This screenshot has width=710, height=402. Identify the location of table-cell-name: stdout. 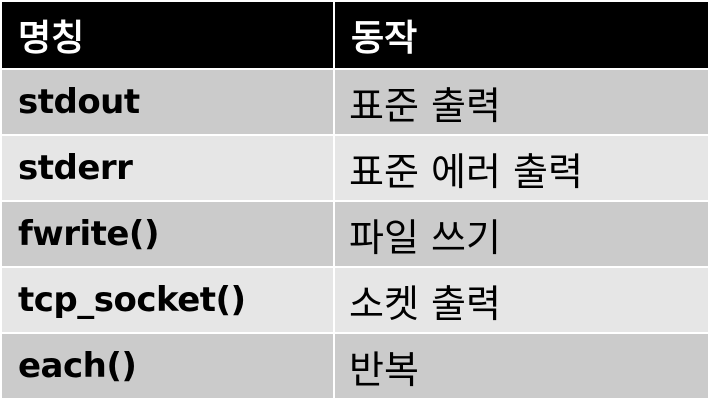
(168, 103).